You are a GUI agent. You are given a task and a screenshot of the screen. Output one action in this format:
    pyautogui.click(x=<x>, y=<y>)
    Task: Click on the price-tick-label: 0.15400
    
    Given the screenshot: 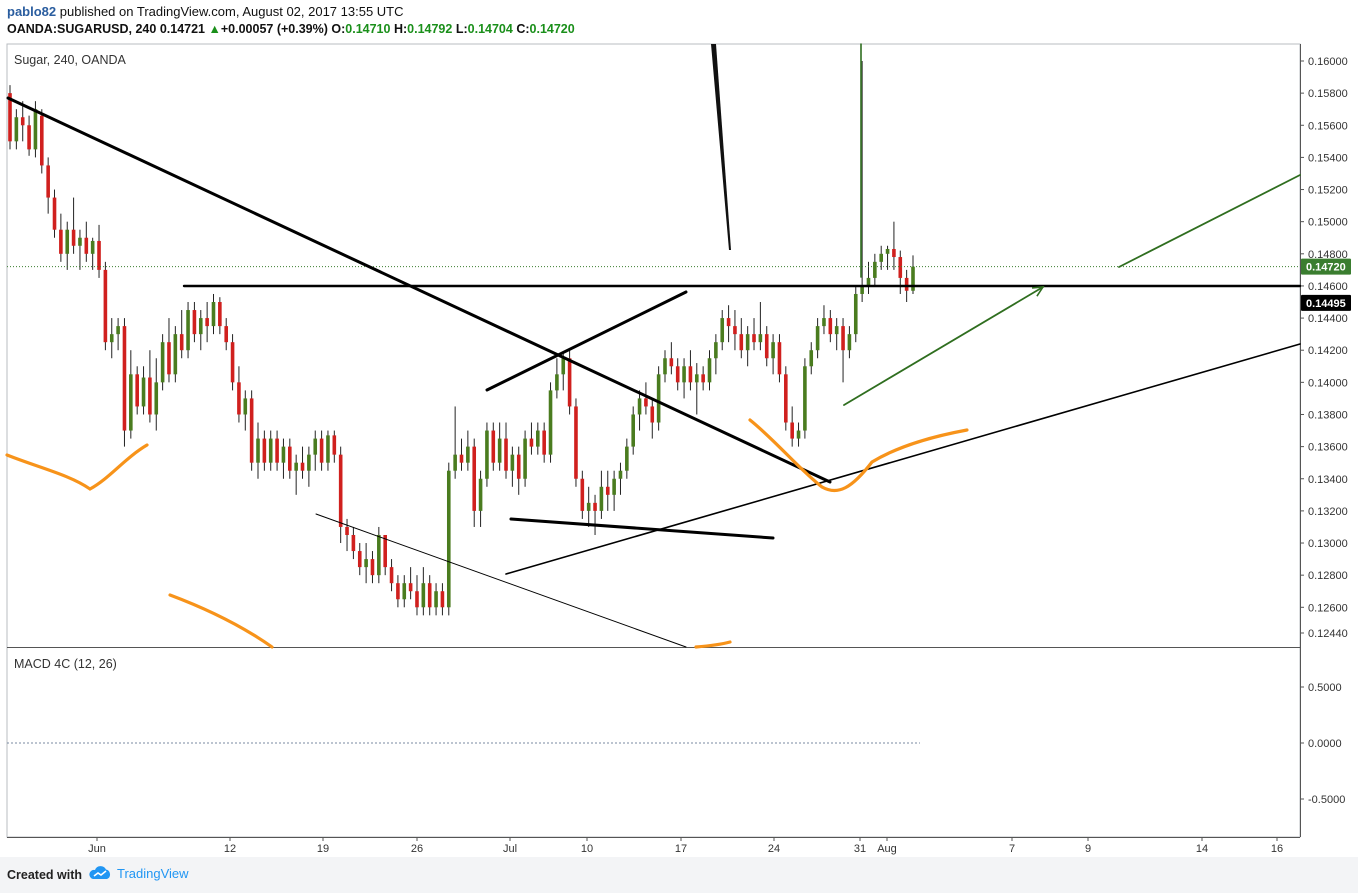 What is the action you would take?
    pyautogui.click(x=1328, y=158)
    